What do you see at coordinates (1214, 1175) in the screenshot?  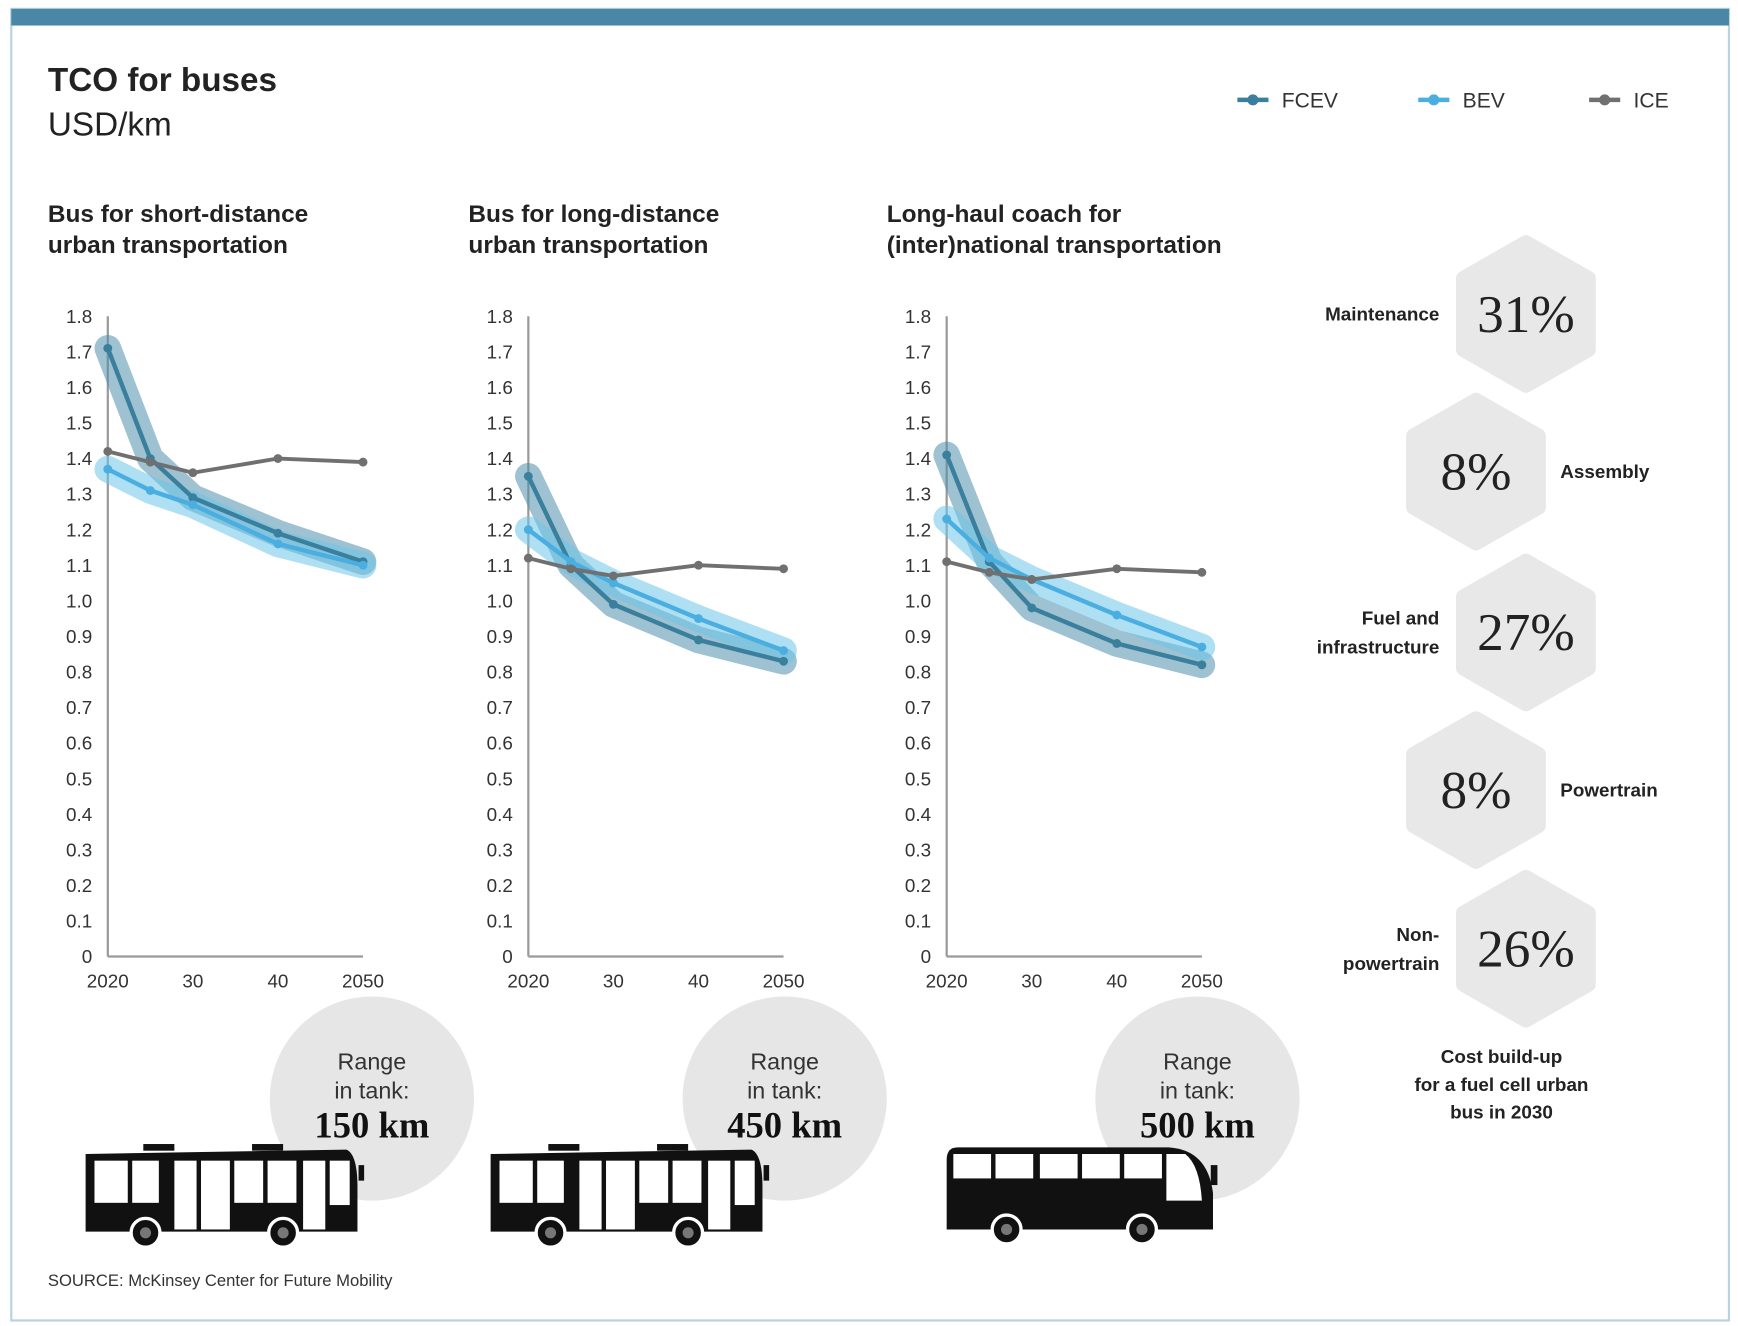 I see `bus-mirror` at bounding box center [1214, 1175].